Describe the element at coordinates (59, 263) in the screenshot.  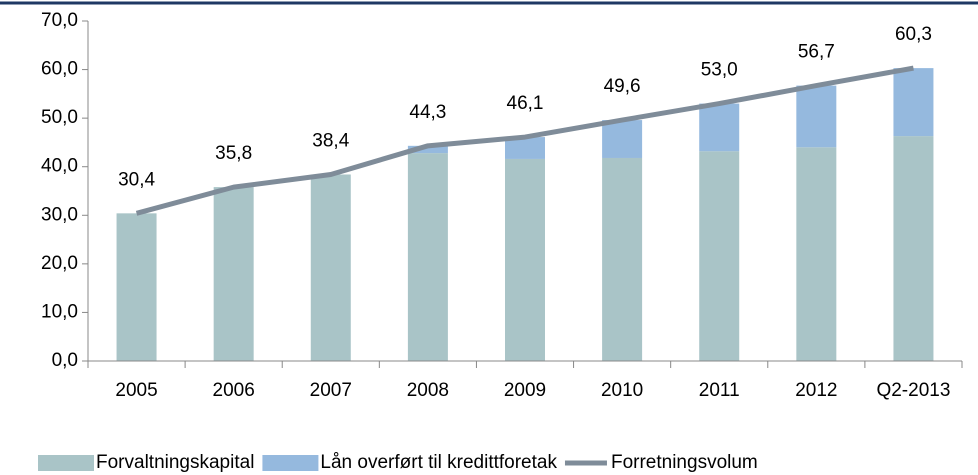
I see `y-tick-label: 20,0` at that location.